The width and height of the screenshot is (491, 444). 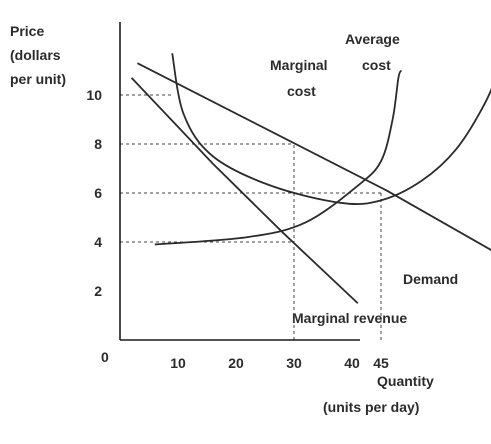 What do you see at coordinates (94, 95) in the screenshot?
I see `y-tick-label: 10` at bounding box center [94, 95].